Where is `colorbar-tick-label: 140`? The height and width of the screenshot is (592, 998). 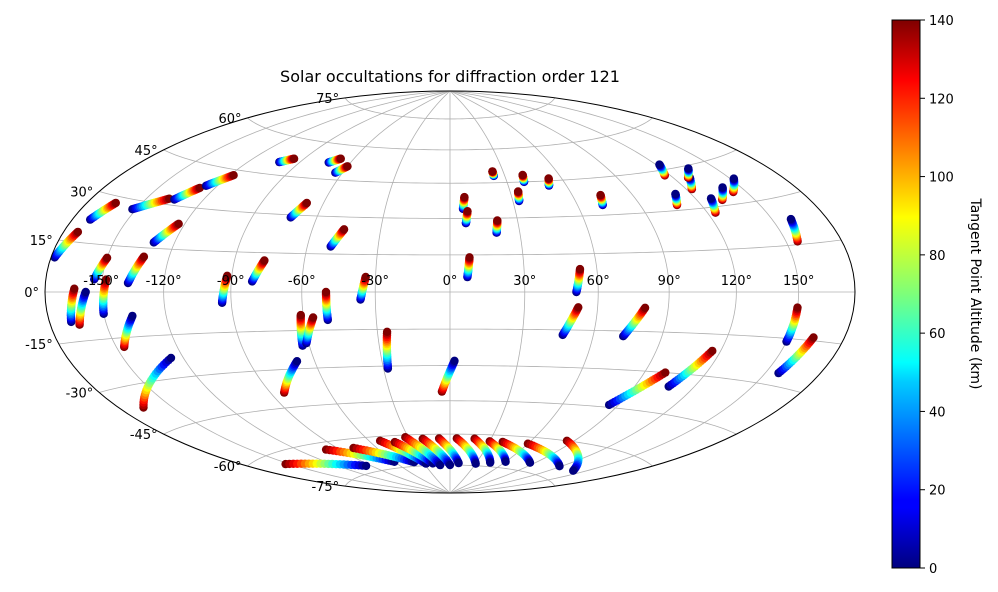 colorbar-tick-label: 140 is located at coordinates (941, 21).